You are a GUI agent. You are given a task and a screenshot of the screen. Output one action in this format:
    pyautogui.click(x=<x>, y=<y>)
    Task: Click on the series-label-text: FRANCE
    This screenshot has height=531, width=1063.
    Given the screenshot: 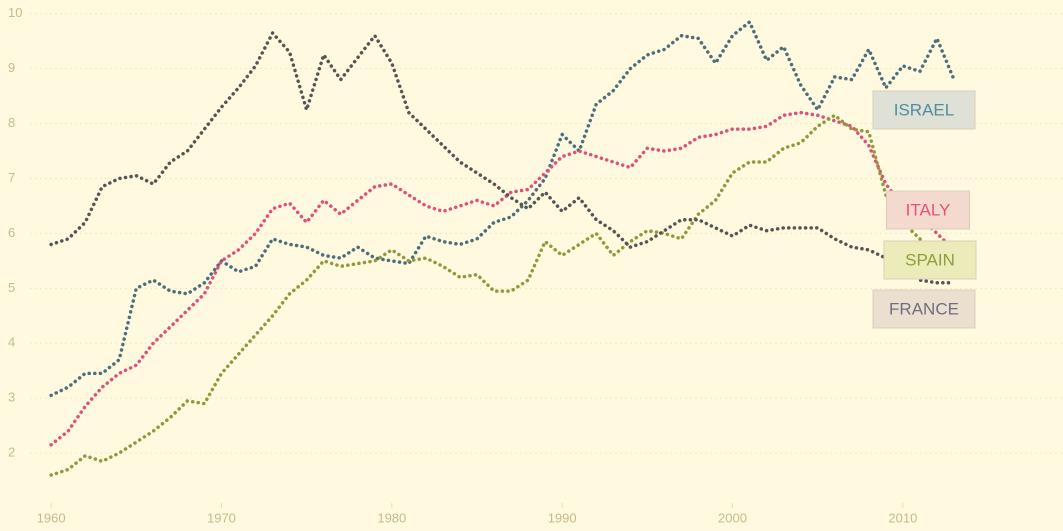 What is the action you would take?
    pyautogui.click(x=924, y=308)
    